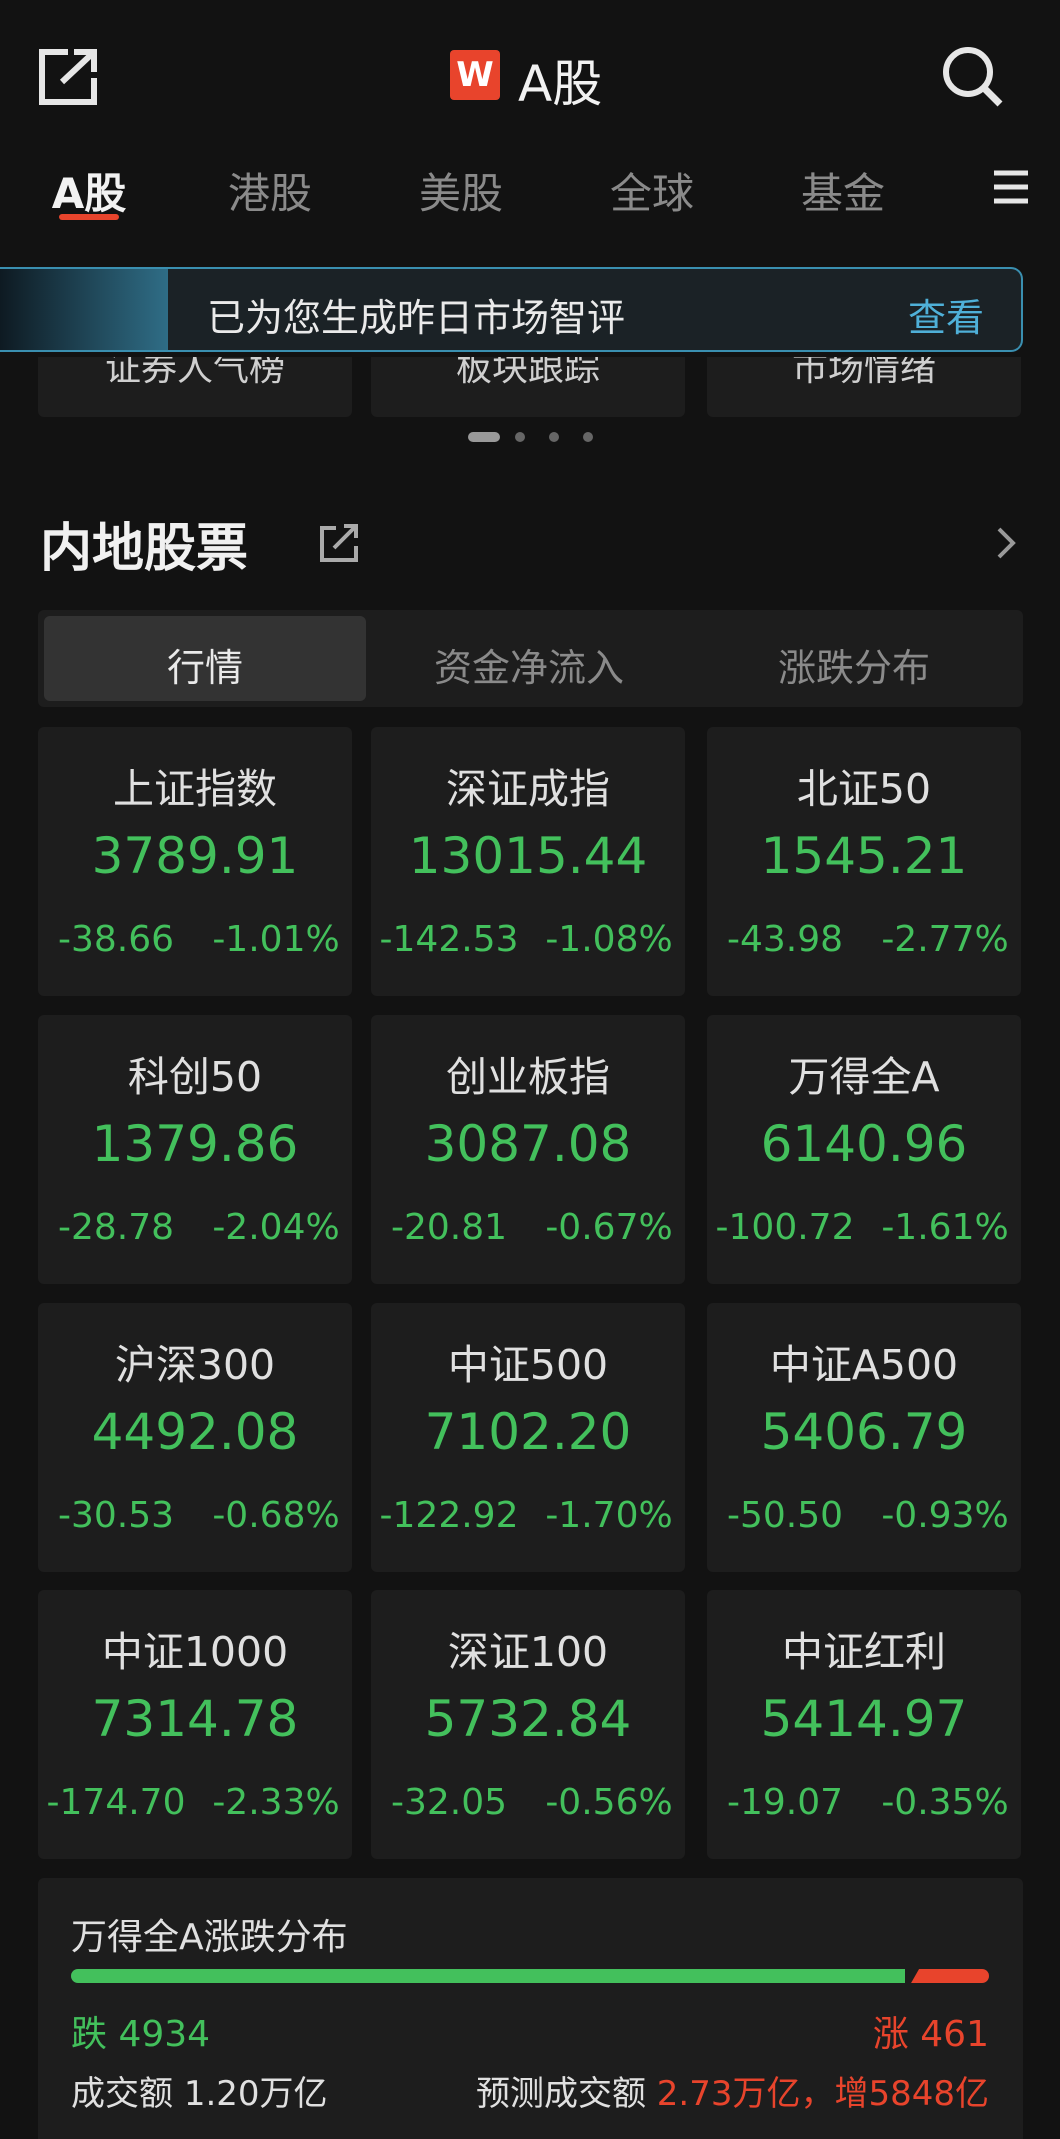 The width and height of the screenshot is (1060, 2139). I want to click on page-title: A股, so click(560, 84).